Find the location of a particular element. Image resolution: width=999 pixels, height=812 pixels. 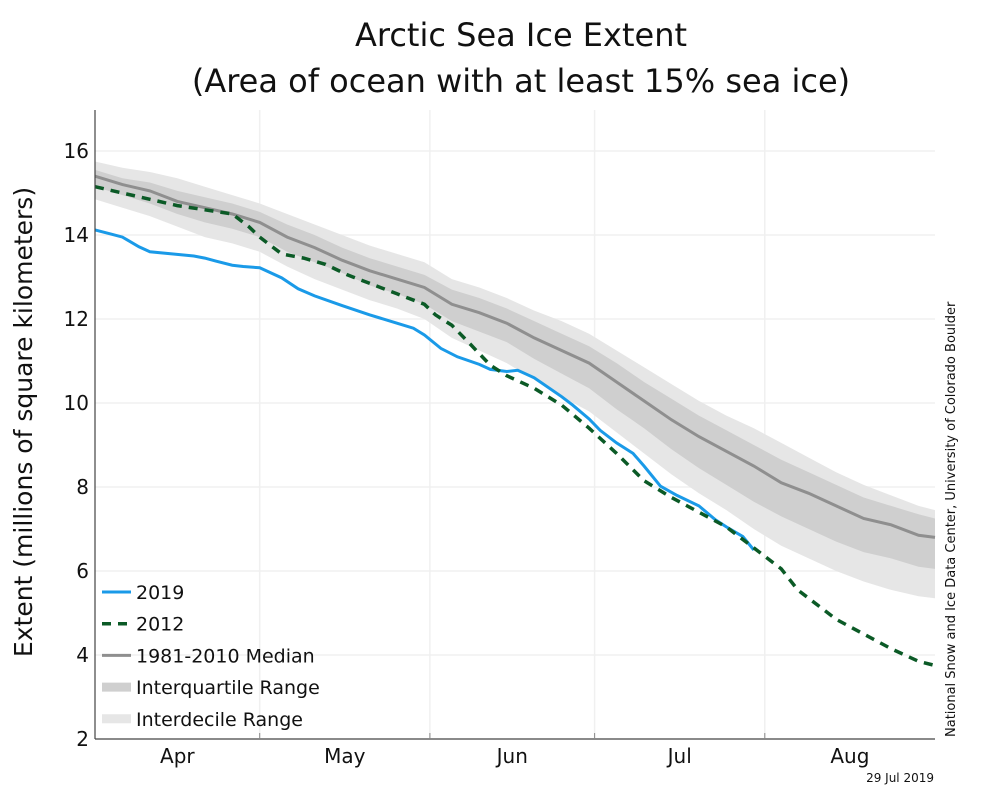

y-tick-label: 16 is located at coordinates (76, 151).